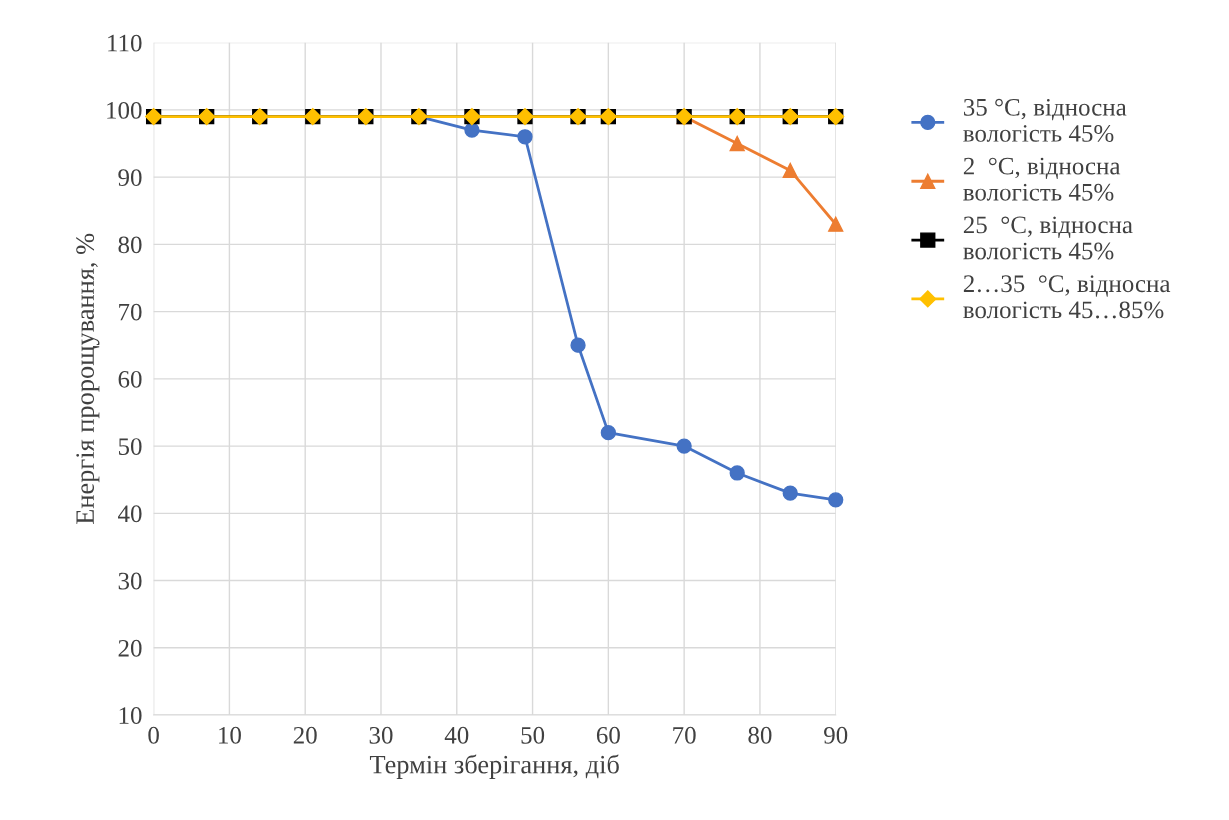  Describe the element at coordinates (760, 735) in the screenshot. I see `x-tick-label: 80` at that location.